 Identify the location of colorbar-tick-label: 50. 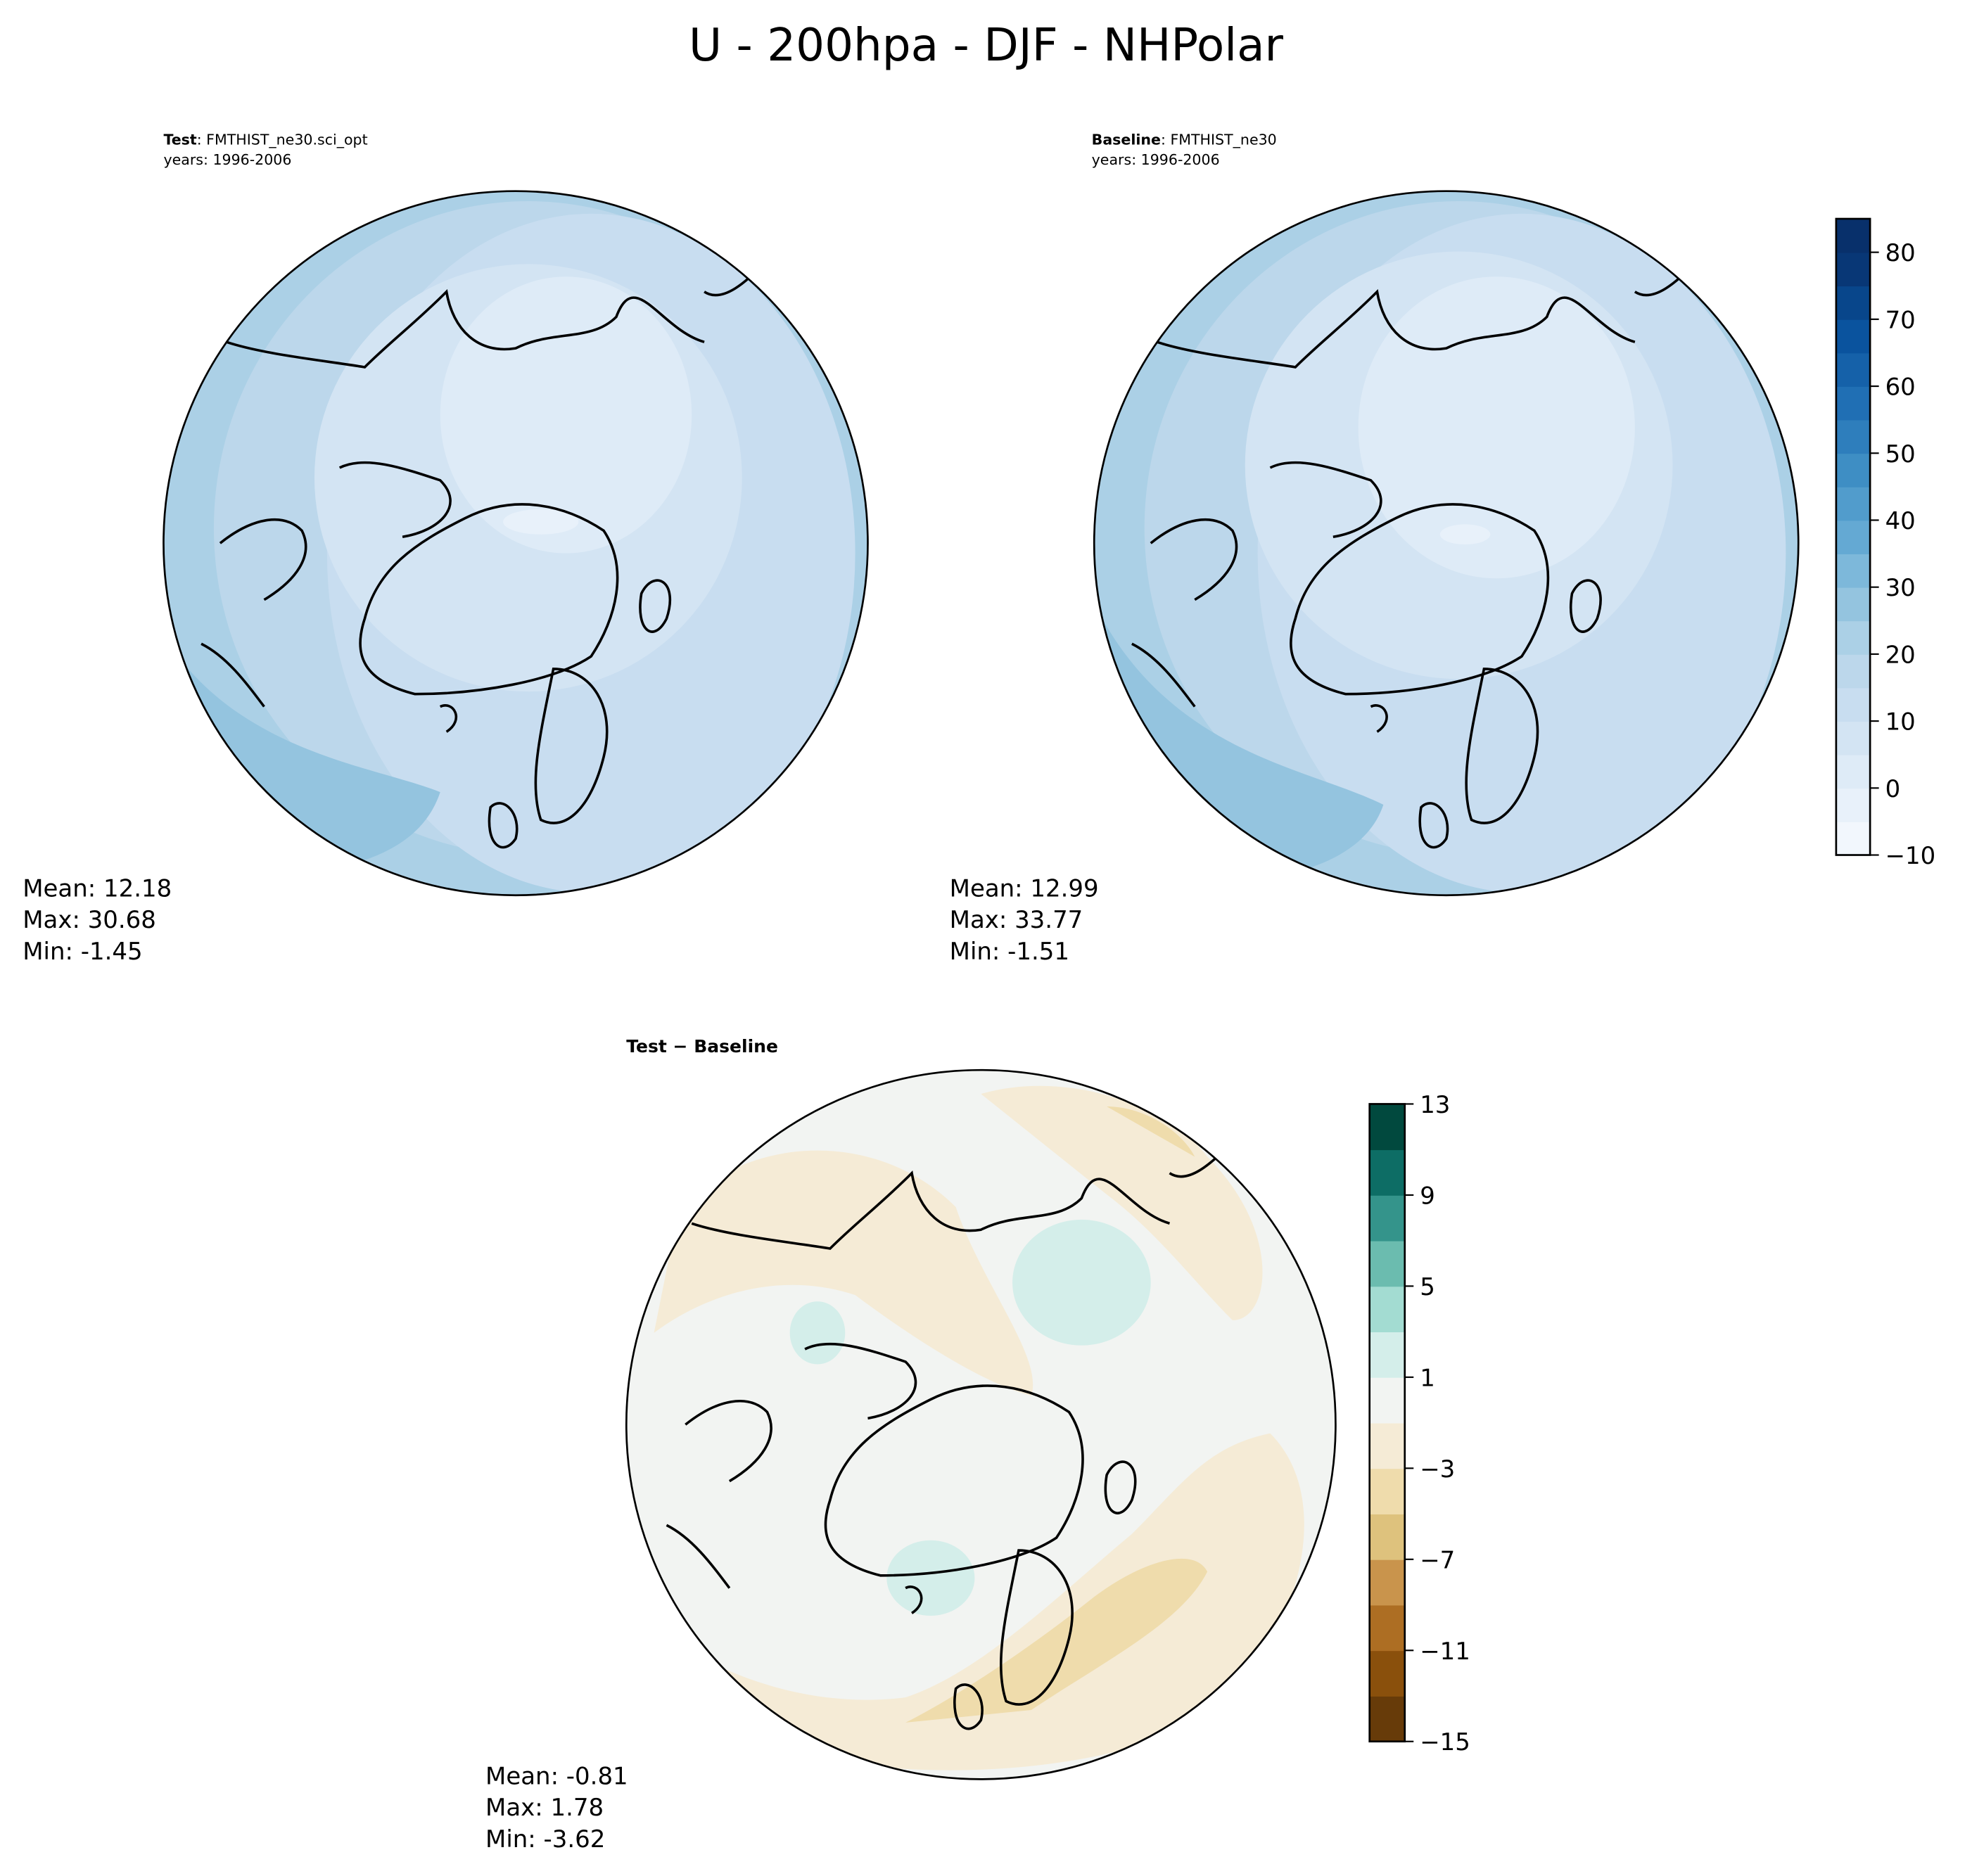
(1901, 454).